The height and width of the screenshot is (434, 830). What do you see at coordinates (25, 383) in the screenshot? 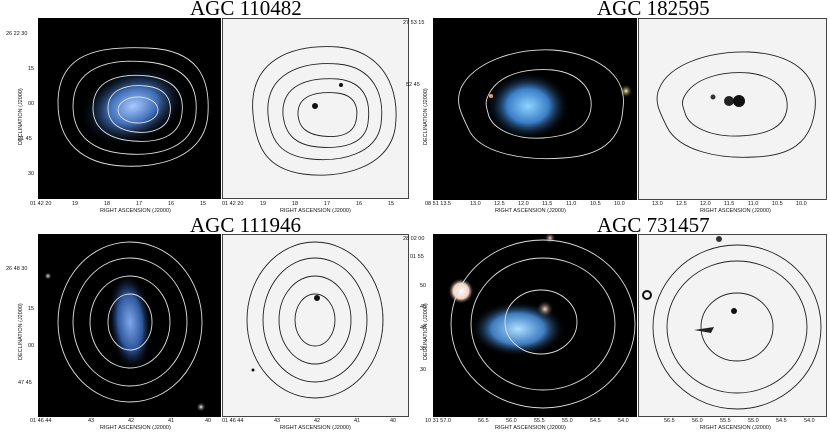
I see `ytick: 47 45` at bounding box center [25, 383].